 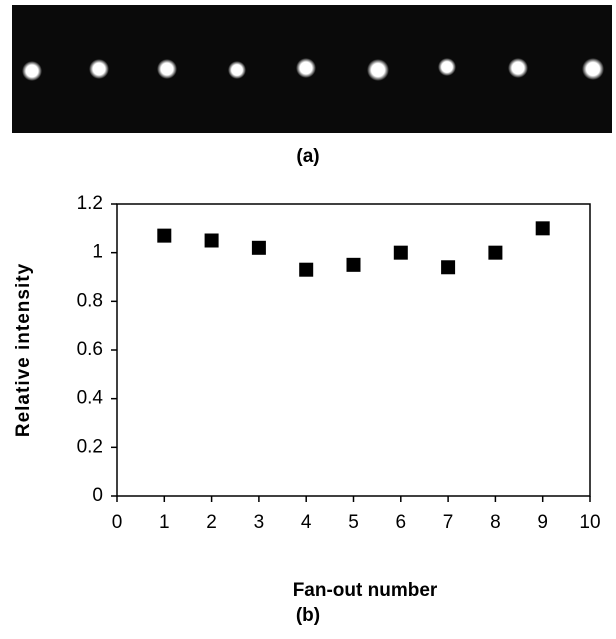 I want to click on x-tick-label: 8, so click(x=495, y=522).